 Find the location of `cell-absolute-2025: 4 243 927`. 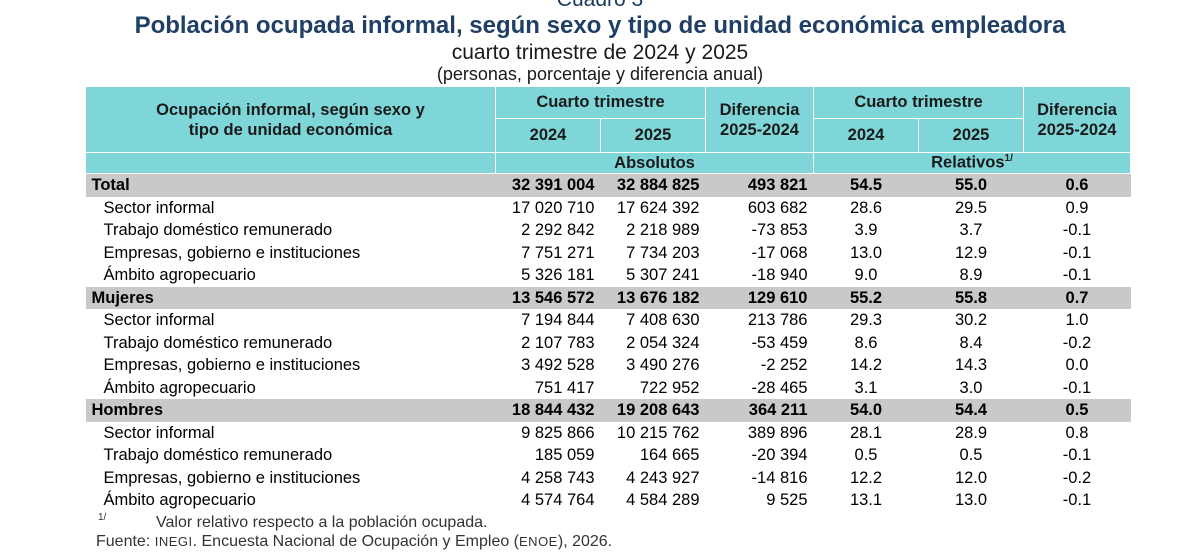

cell-absolute-2025: 4 243 927 is located at coordinates (653, 477).